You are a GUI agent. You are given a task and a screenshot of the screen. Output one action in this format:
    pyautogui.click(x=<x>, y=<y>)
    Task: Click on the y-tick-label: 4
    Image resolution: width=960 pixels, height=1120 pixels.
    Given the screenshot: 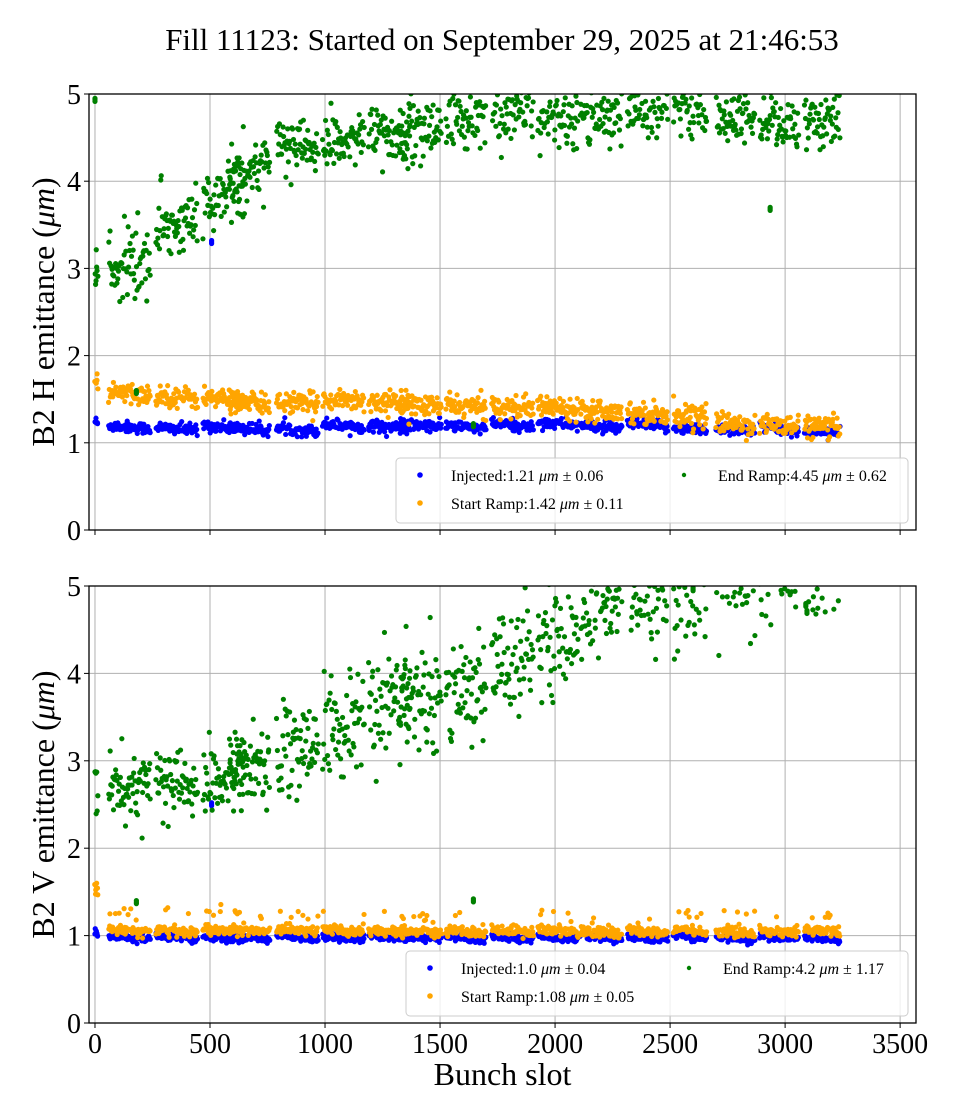 What is the action you would take?
    pyautogui.click(x=74, y=182)
    